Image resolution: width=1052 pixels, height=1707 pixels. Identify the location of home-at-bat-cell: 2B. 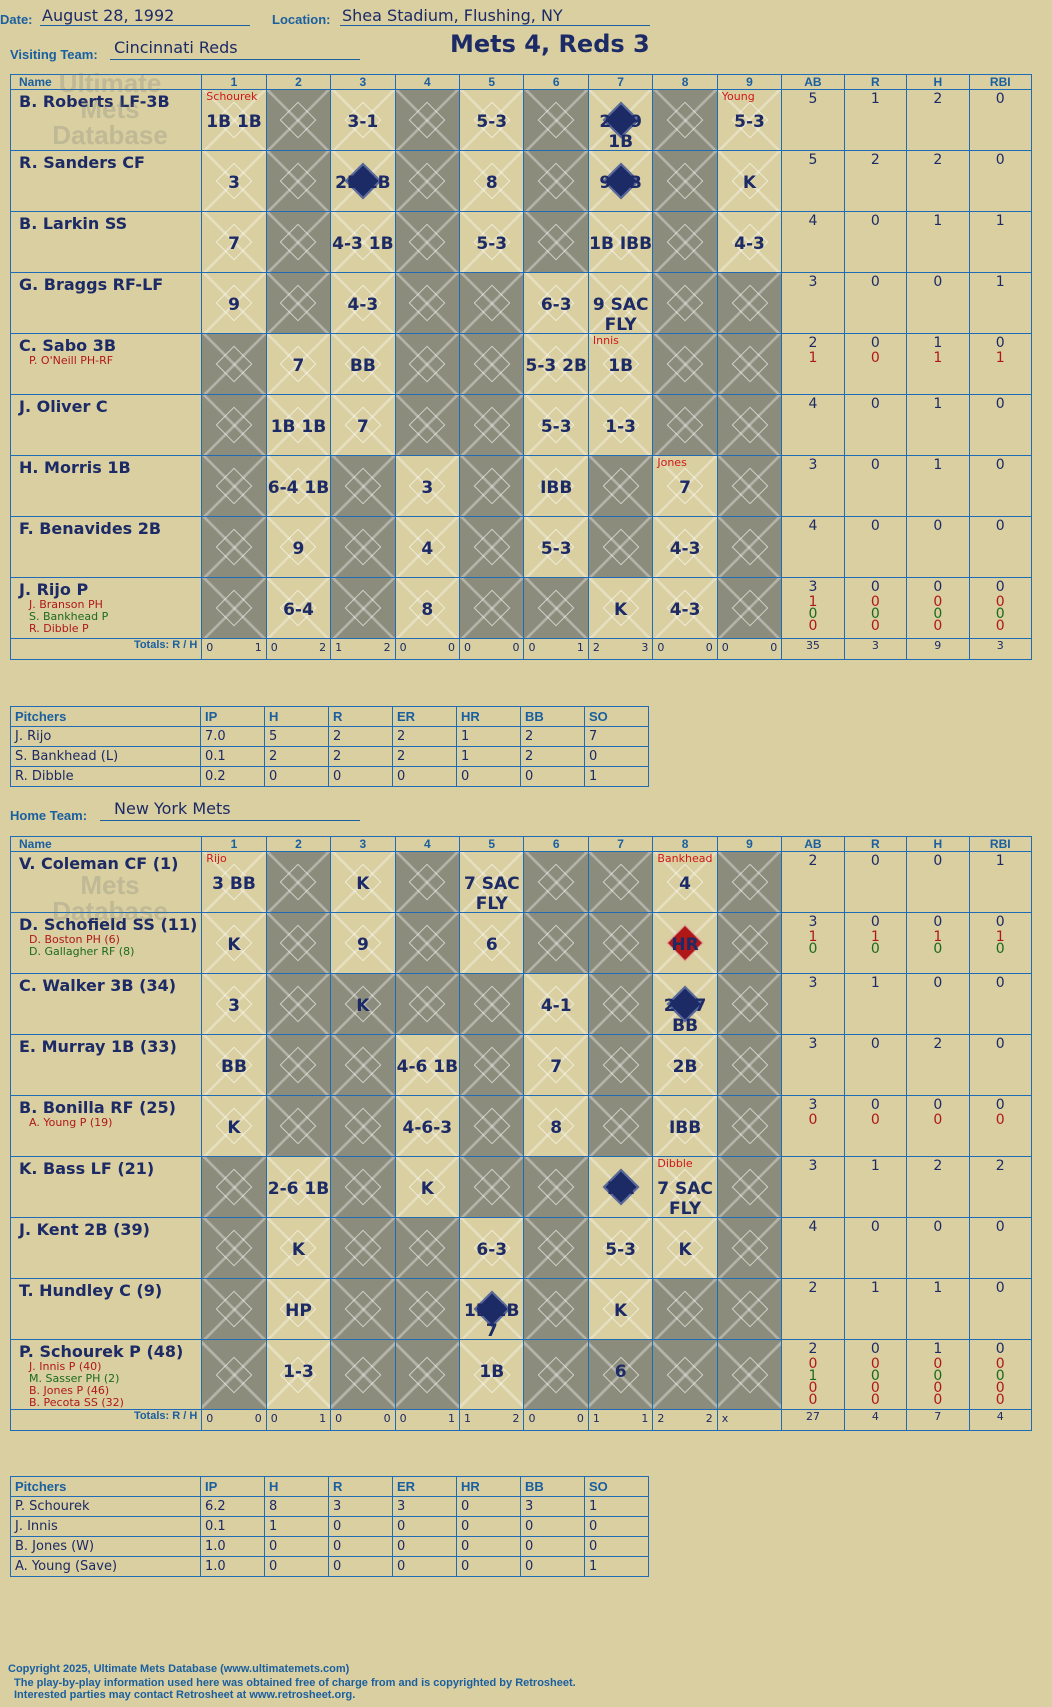
(685, 1065).